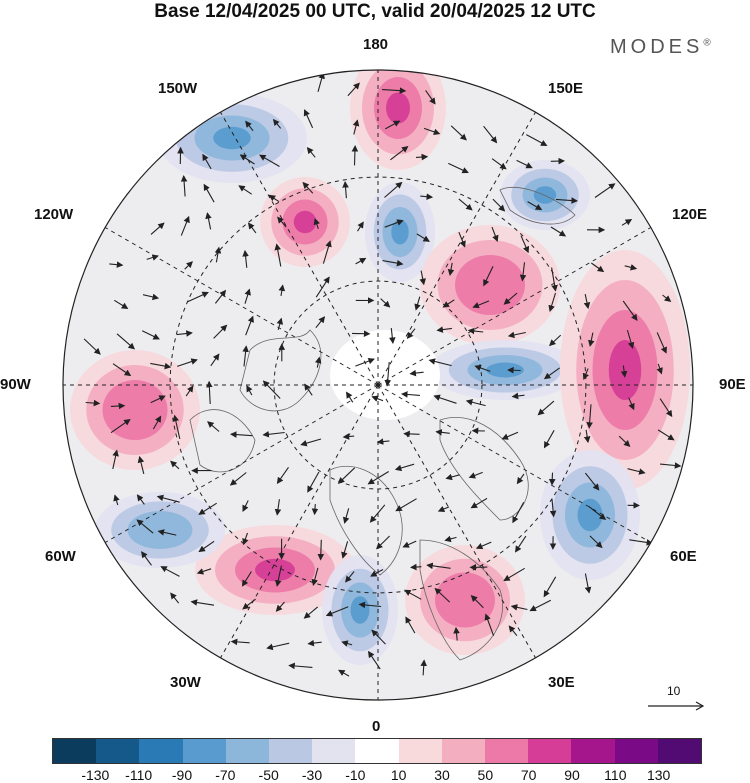 This screenshot has height=783, width=750. I want to click on label-90e: 90E, so click(732, 384).